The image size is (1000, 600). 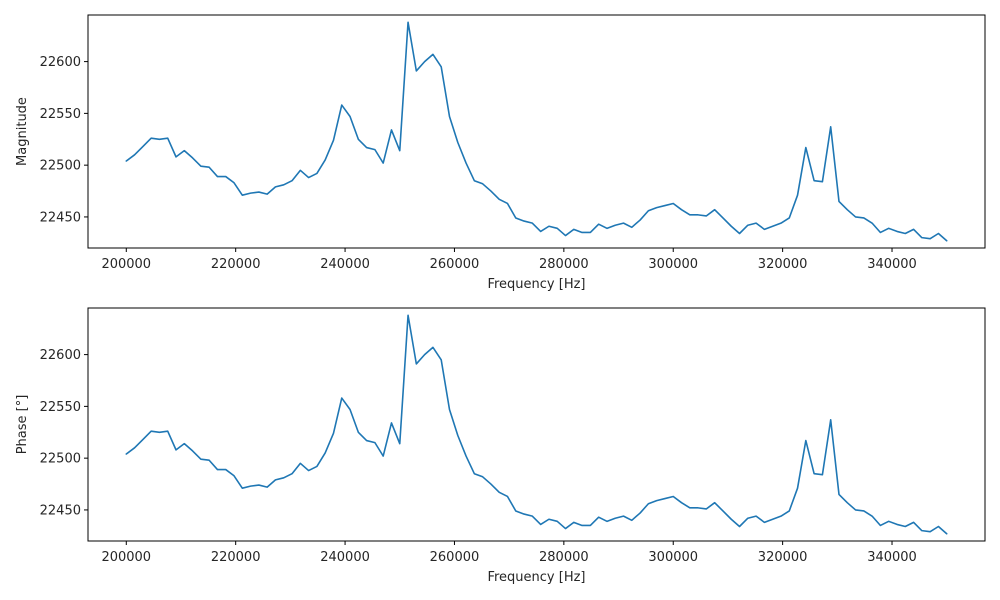 I want to click on phase-y-tick-label: 22600, so click(x=60, y=355).